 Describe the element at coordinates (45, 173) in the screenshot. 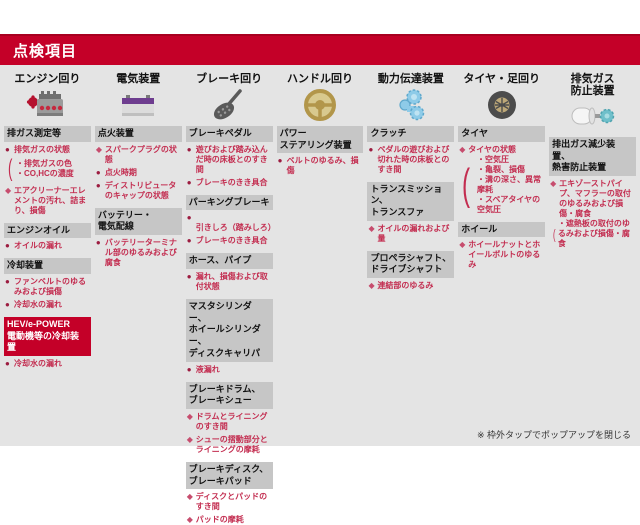

I see `sub-item: ・CO,HCの濃度` at that location.